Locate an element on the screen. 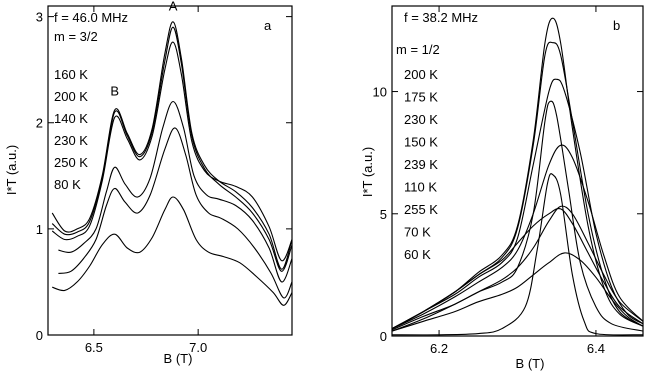 This screenshot has height=373, width=645. legend-entry: 255 K is located at coordinates (421, 209).